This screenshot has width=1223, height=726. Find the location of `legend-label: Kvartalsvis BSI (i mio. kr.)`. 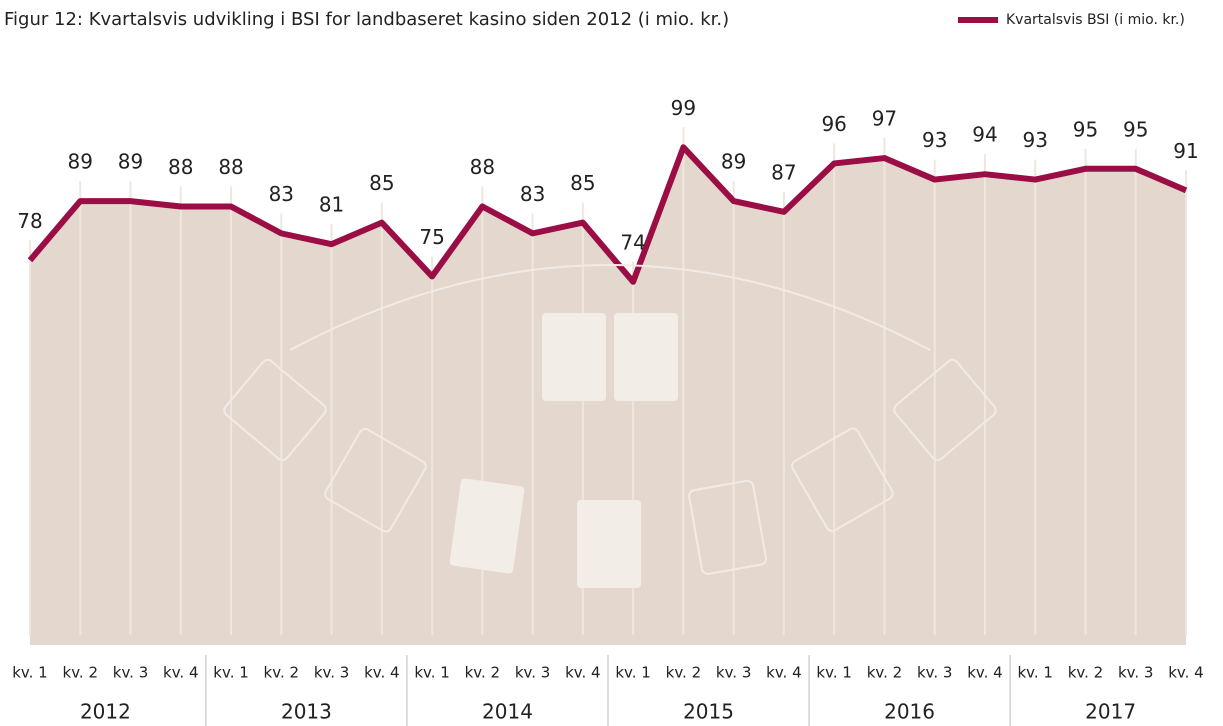

legend-label: Kvartalsvis BSI (i mio. kr.) is located at coordinates (1095, 20).